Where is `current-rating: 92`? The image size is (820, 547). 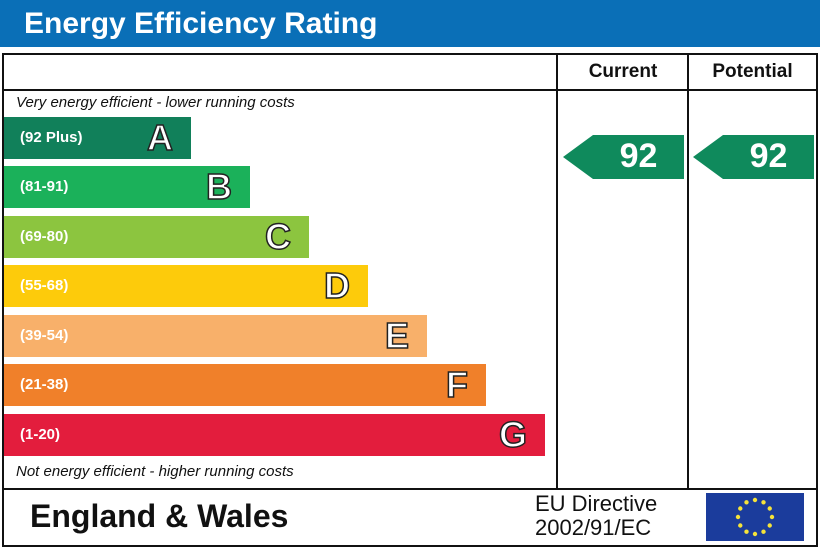
current-rating: 92 is located at coordinates (638, 156).